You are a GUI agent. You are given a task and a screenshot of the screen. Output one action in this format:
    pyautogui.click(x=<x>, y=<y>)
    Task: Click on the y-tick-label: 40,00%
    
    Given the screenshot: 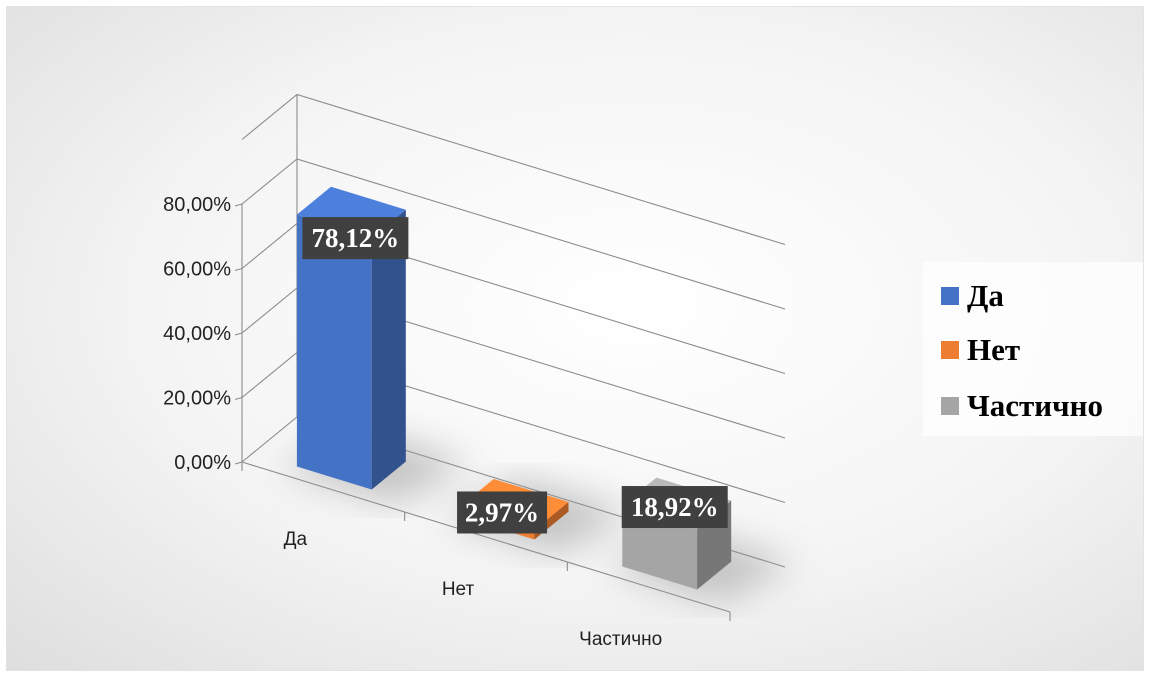 What is the action you would take?
    pyautogui.click(x=197, y=334)
    